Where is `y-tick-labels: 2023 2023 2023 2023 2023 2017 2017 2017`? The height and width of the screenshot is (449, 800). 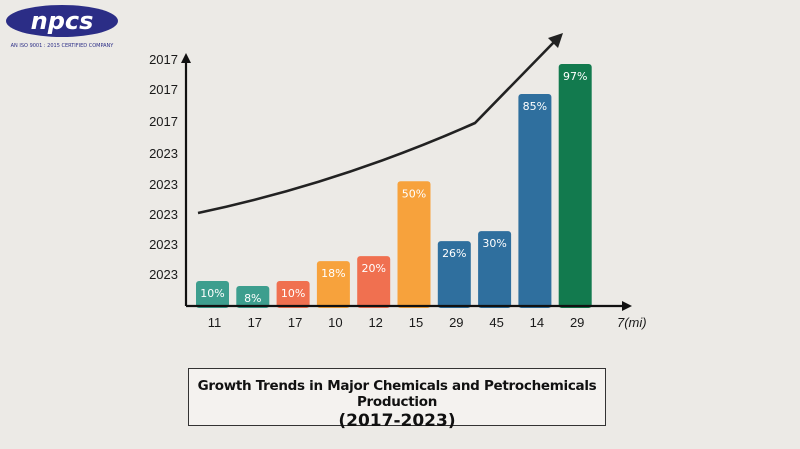 y-tick-labels: 2023 2023 2023 2023 2023 2017 2017 2017 is located at coordinates (163, 167).